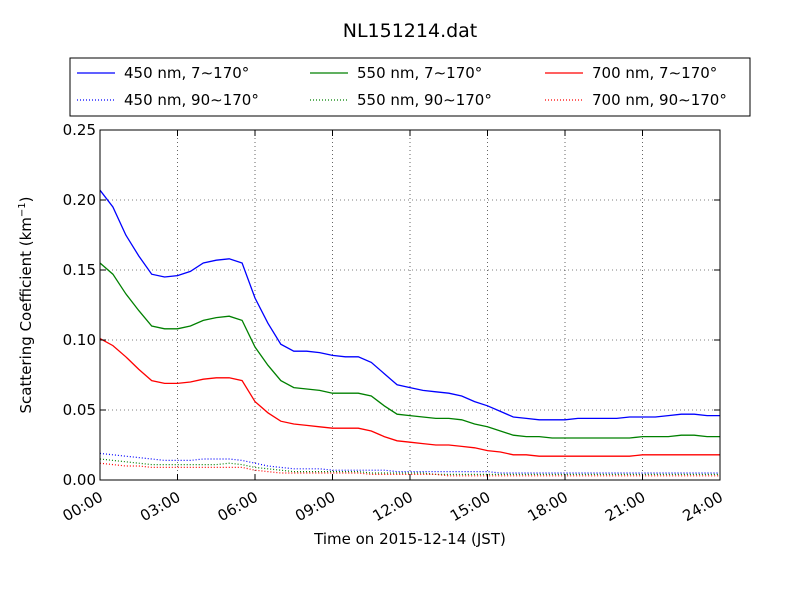 The image size is (800, 600). What do you see at coordinates (79, 410) in the screenshot?
I see `y-tick-label: 0.05` at bounding box center [79, 410].